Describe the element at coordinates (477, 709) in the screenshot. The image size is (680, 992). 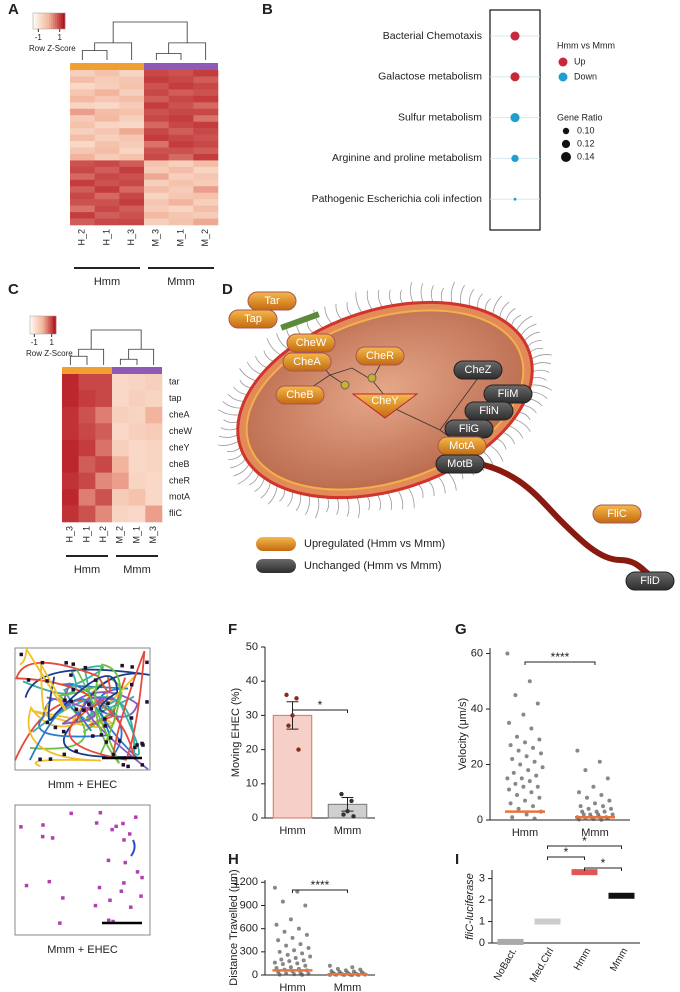
I see `y-tick-label: 40` at that location.